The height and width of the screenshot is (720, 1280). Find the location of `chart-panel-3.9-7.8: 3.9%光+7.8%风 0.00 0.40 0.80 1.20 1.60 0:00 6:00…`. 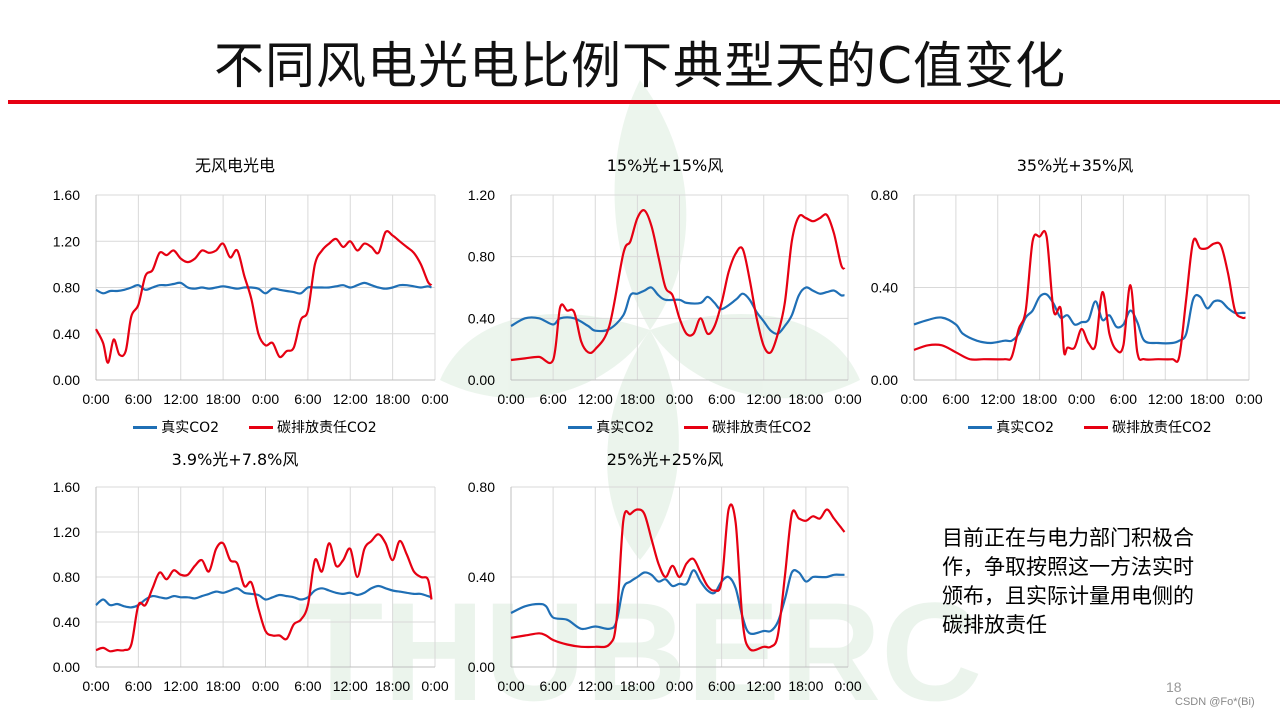

chart-panel-3.9-7.8: 3.9%光+7.8%风 0.00 0.40 0.80 1.20 1.60 0:00 6:00… is located at coordinates (225, 571).